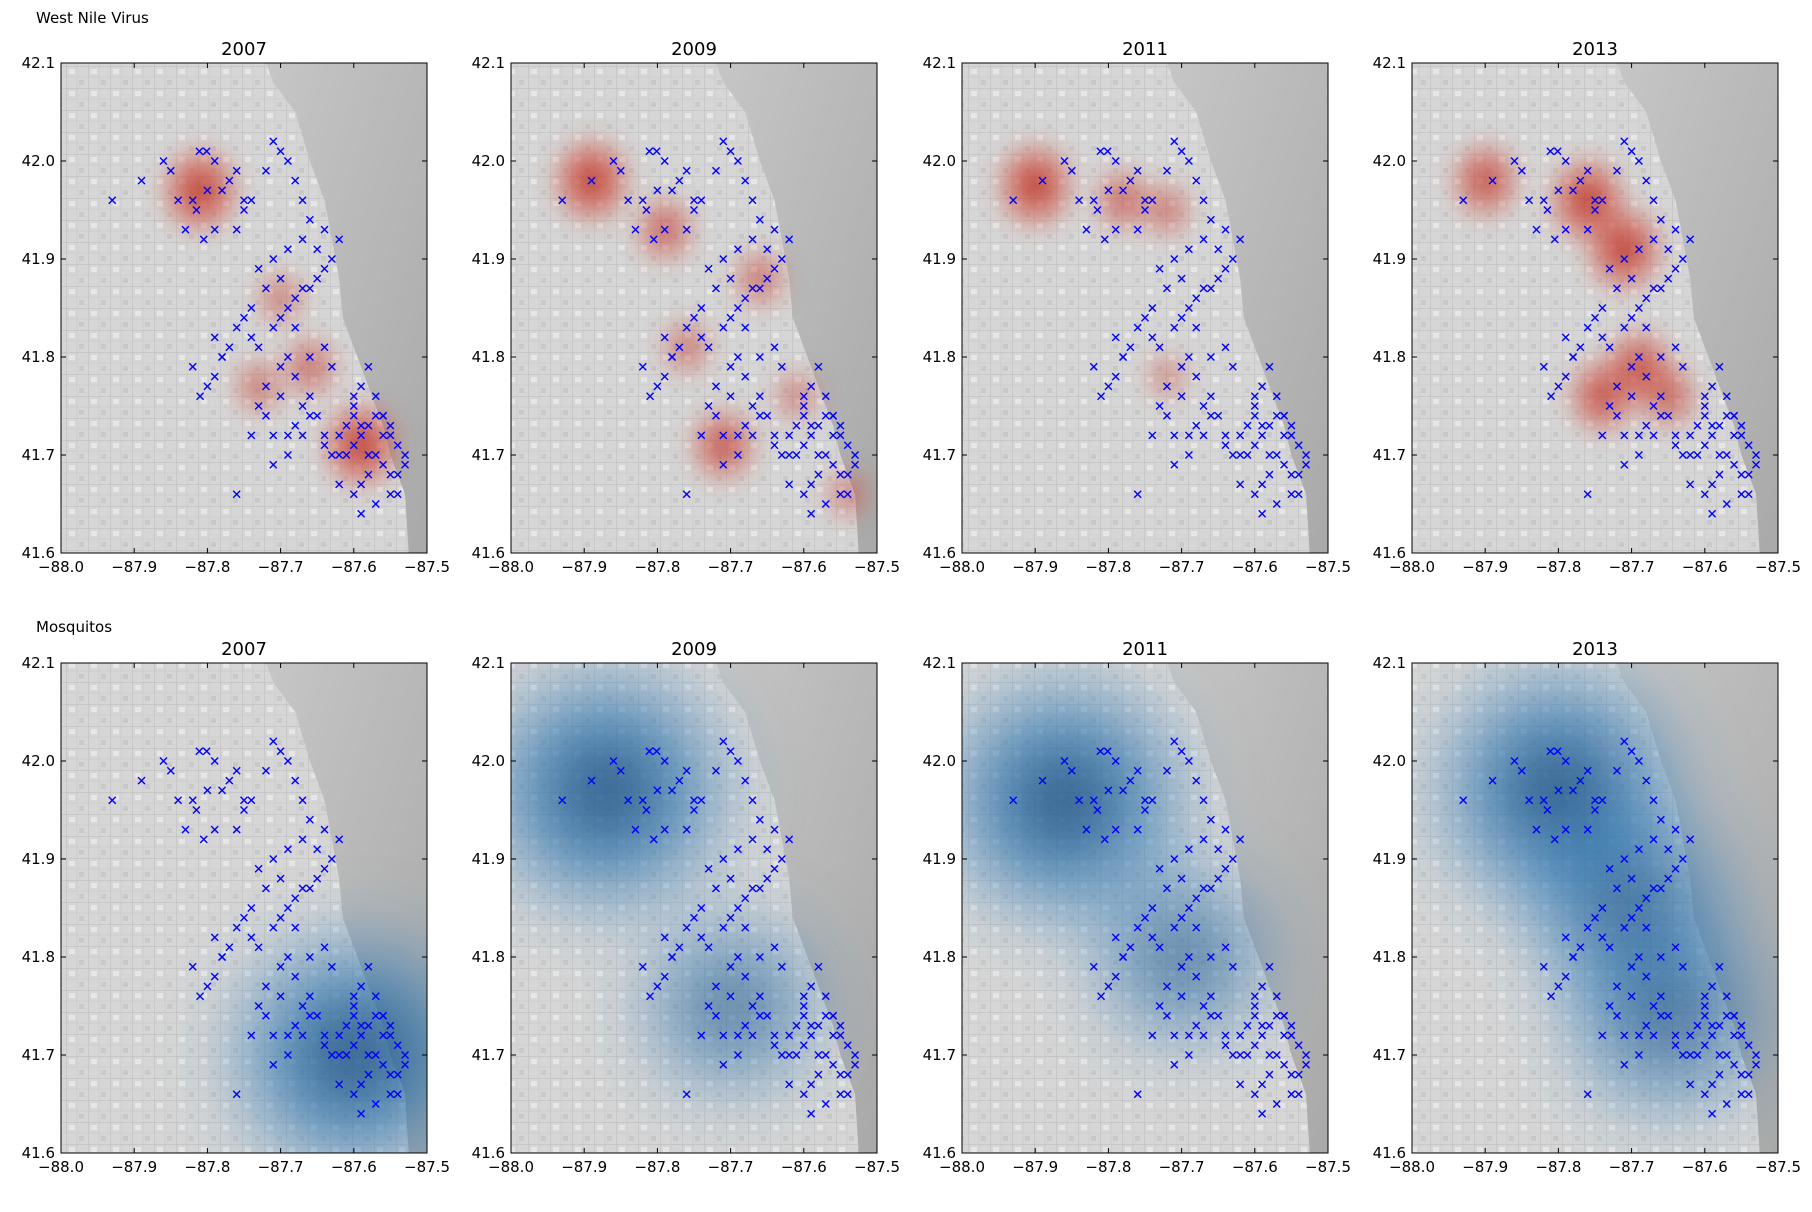  I want to click on x-tick-label: −87.7, so click(1632, 1167).